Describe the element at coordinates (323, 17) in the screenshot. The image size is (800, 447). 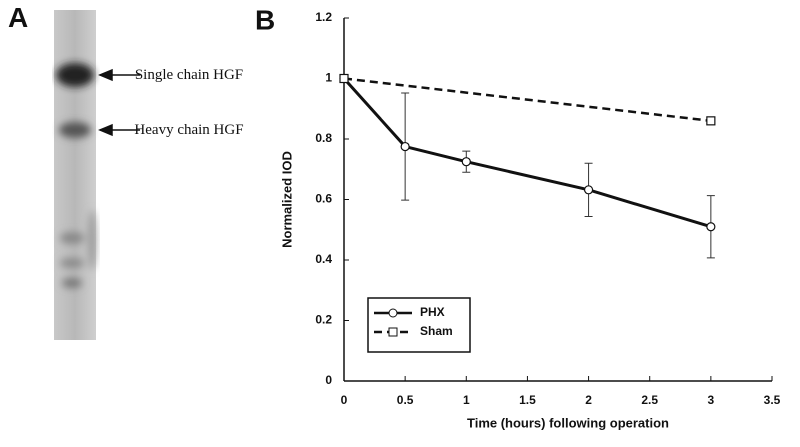
I see `y-tick-label: 1.2` at that location.